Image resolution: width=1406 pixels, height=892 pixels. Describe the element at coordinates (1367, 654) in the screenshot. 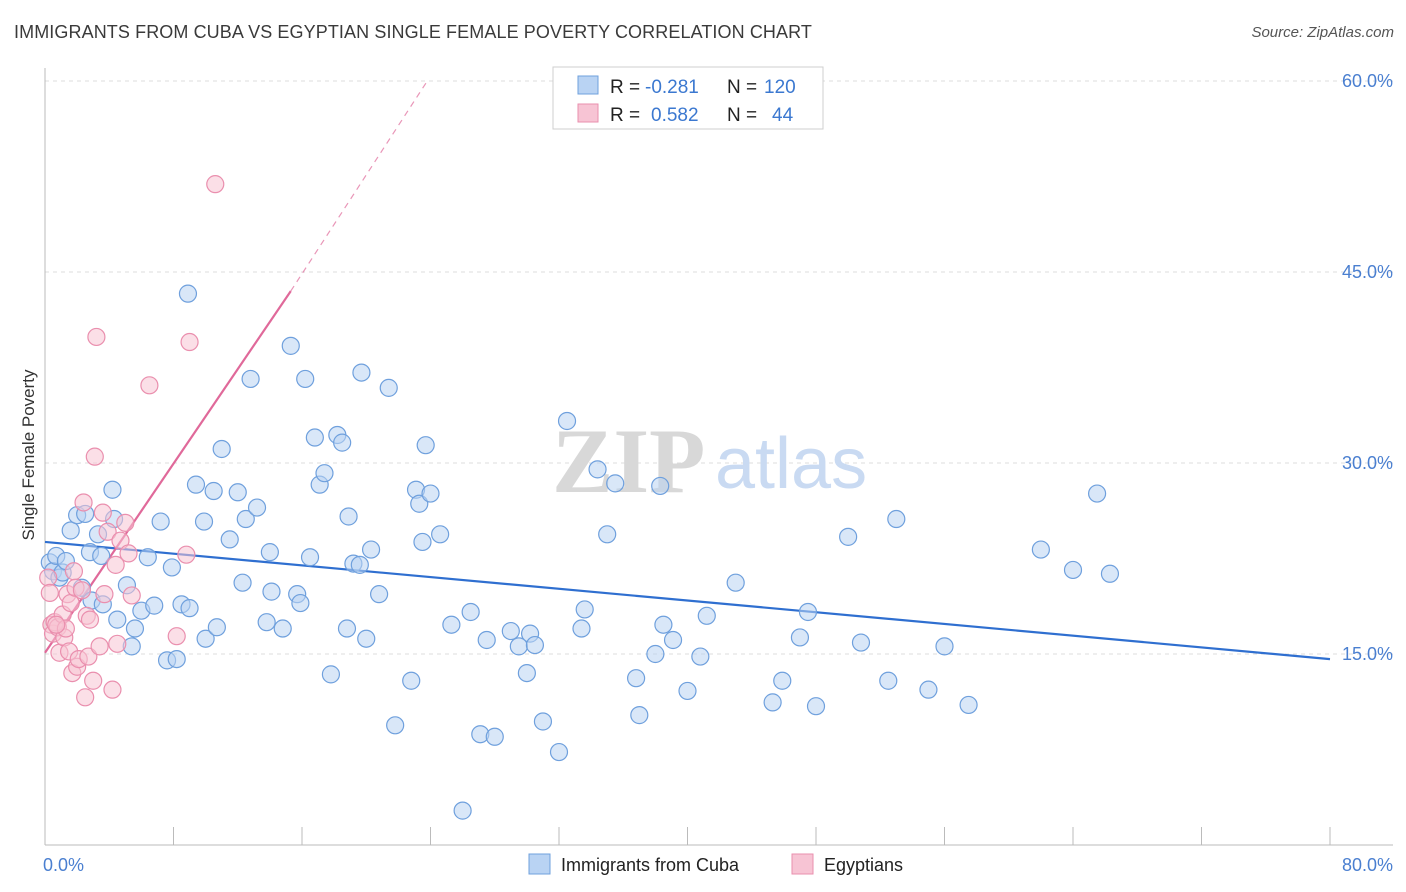

I see `y-tick-label: 15.0%` at that location.